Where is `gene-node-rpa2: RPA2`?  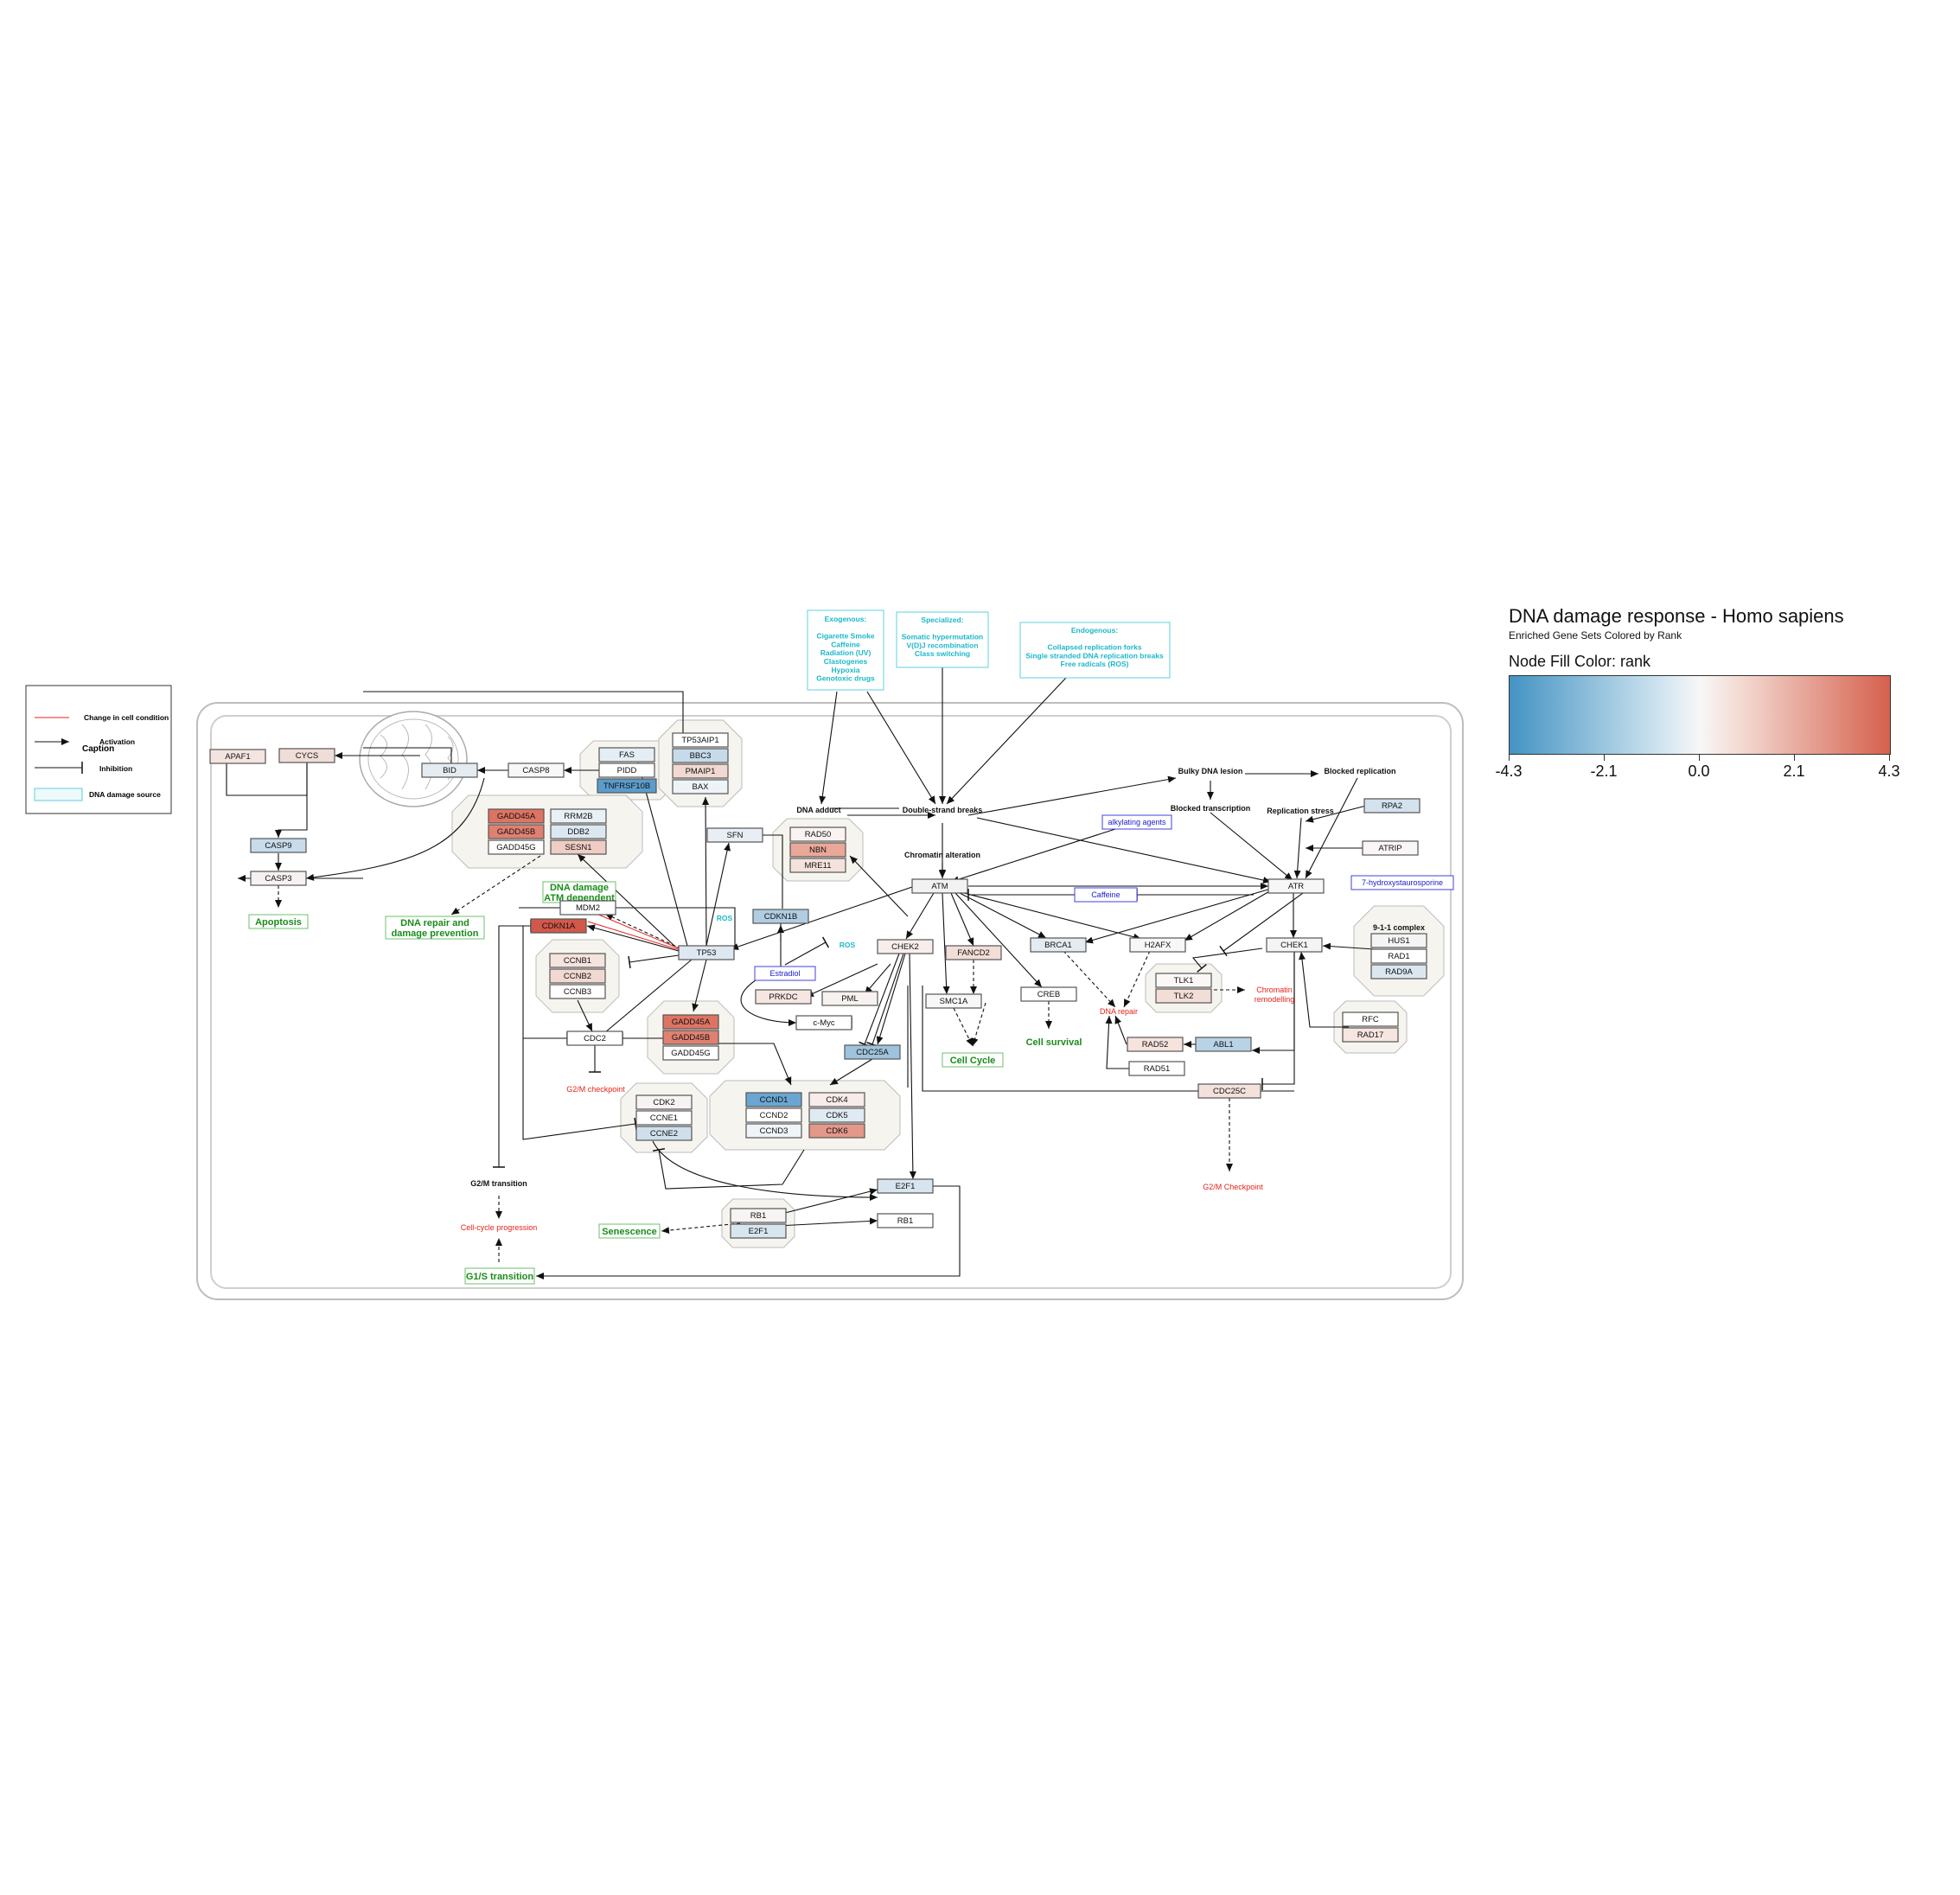
gene-node-rpa2: RPA2 is located at coordinates (1392, 806).